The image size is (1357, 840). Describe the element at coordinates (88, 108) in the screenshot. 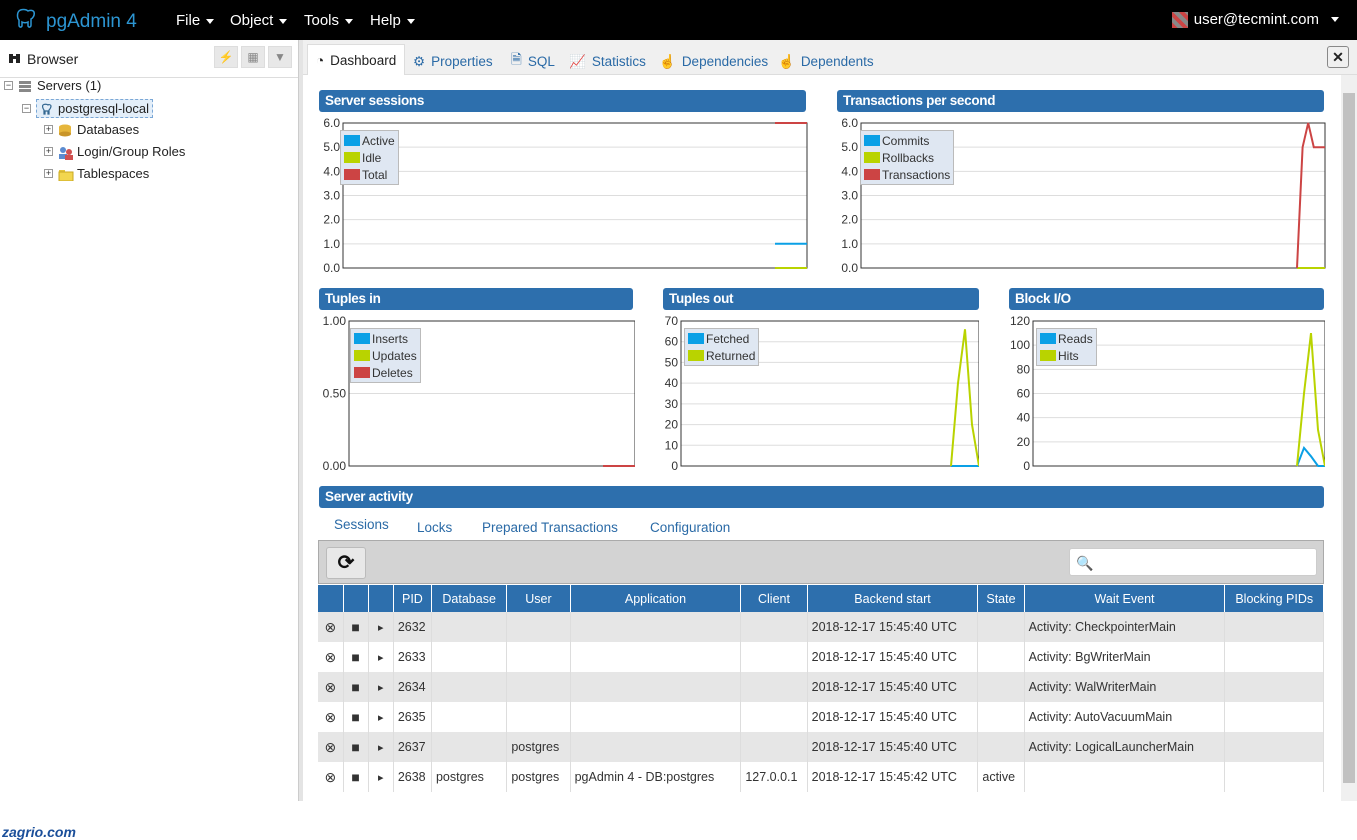

I see `tree-server-postgresql-local: − postgresql-local` at that location.